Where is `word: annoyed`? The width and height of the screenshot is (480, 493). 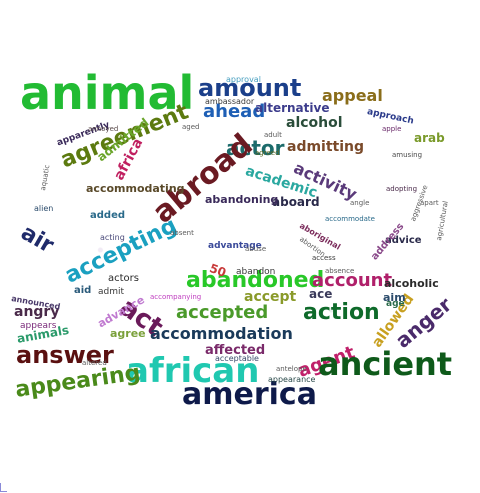
word: annoyed is located at coordinates (103, 129).